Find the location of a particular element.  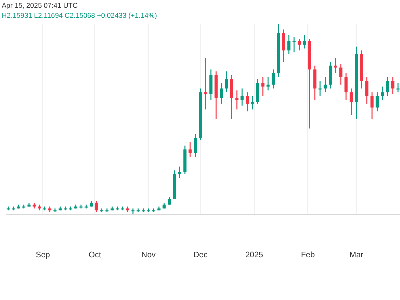

x-tick-label: Sep is located at coordinates (43, 255).